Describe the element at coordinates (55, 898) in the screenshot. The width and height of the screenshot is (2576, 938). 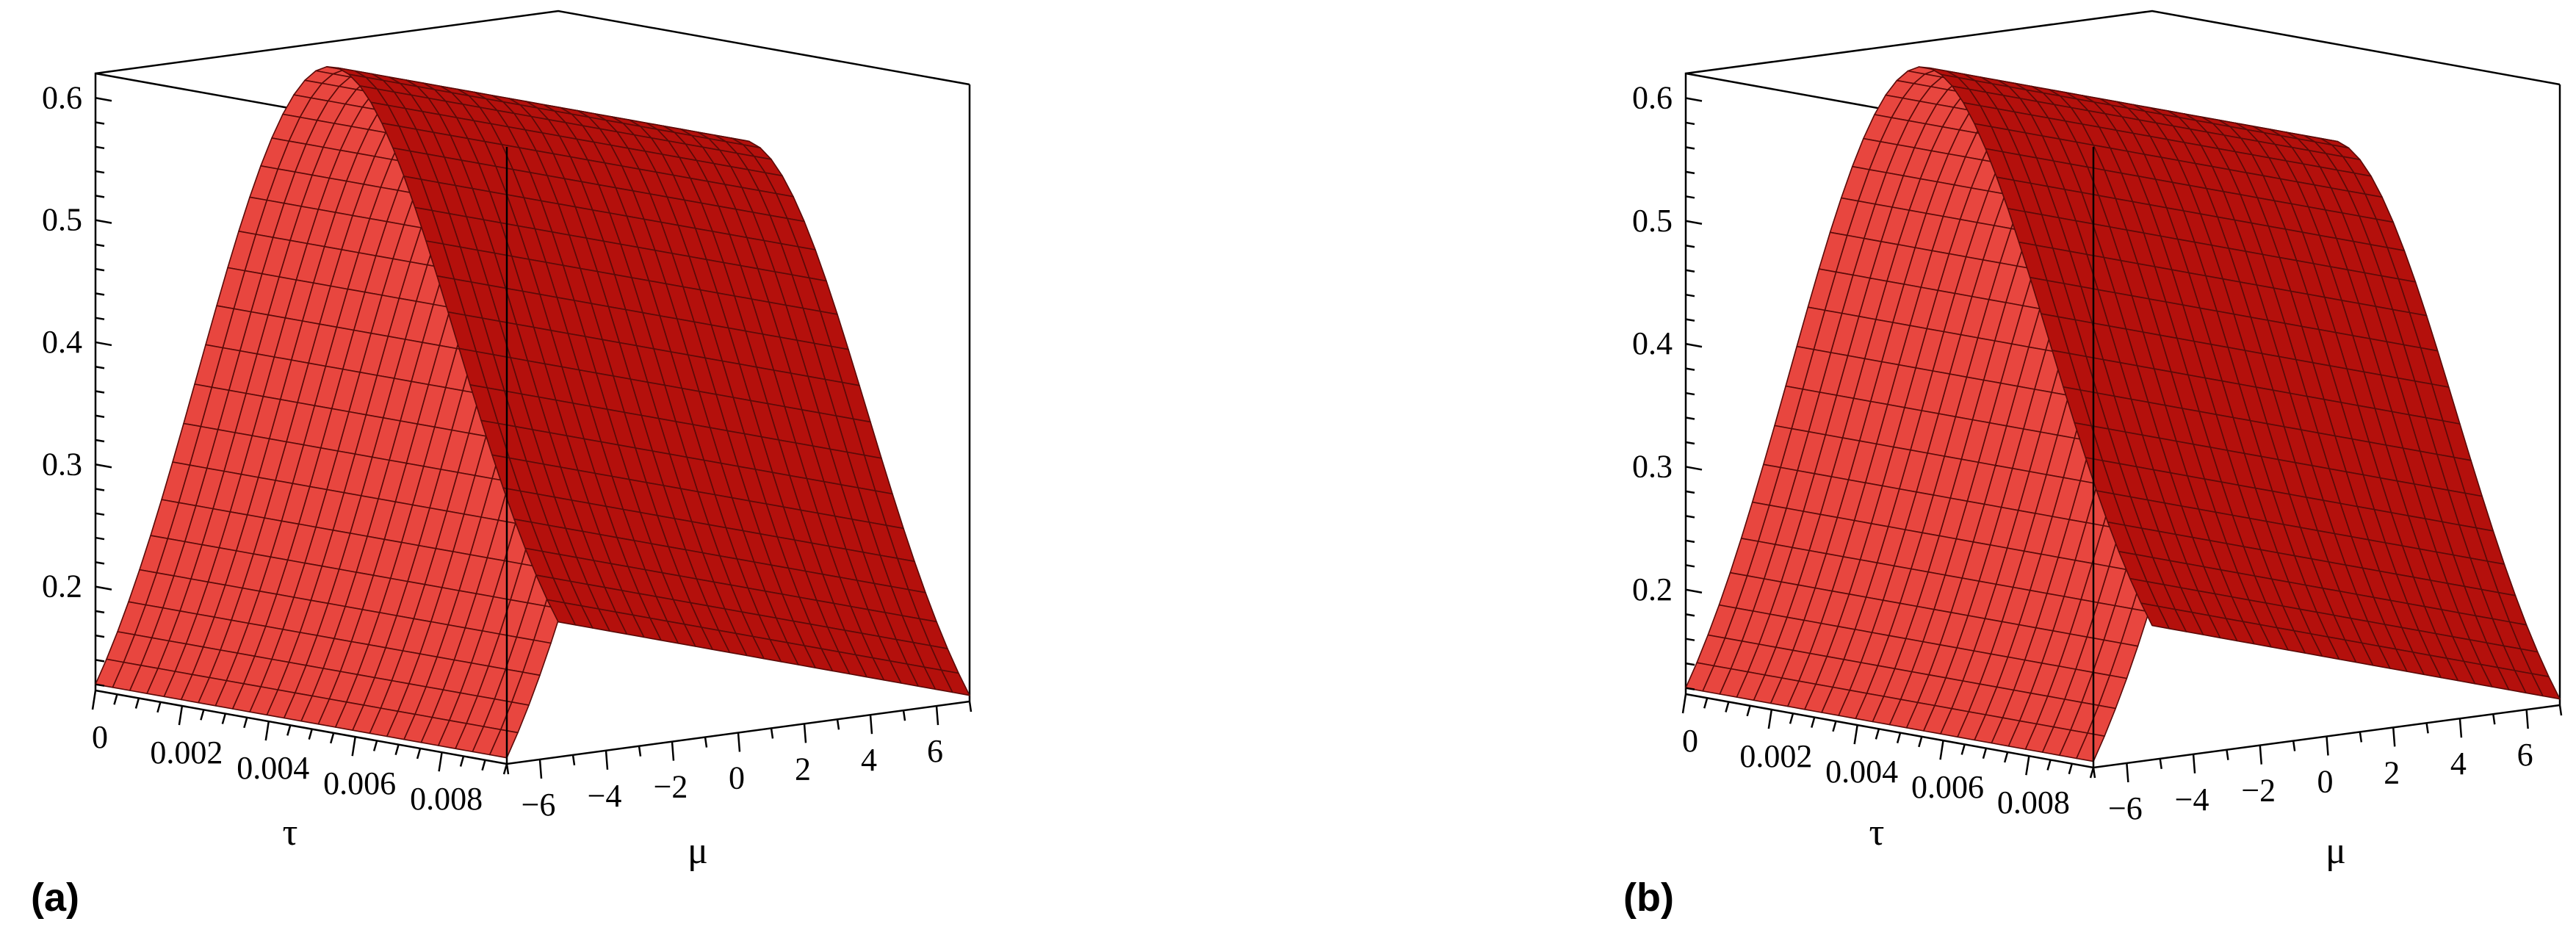
I see `panel-label: (a)` at that location.